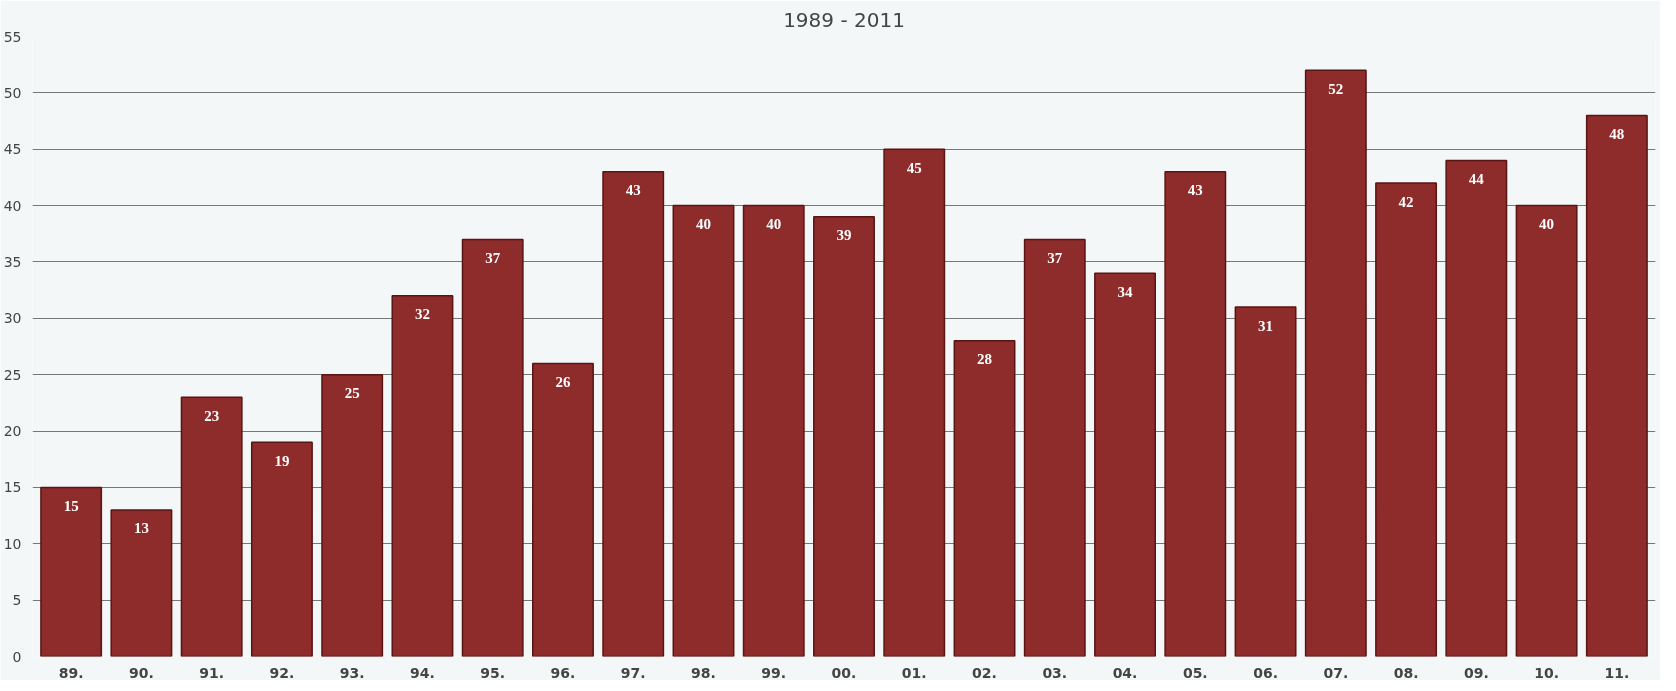 The width and height of the screenshot is (1676, 691). What do you see at coordinates (282, 460) in the screenshot?
I see `data-label: 19` at bounding box center [282, 460].